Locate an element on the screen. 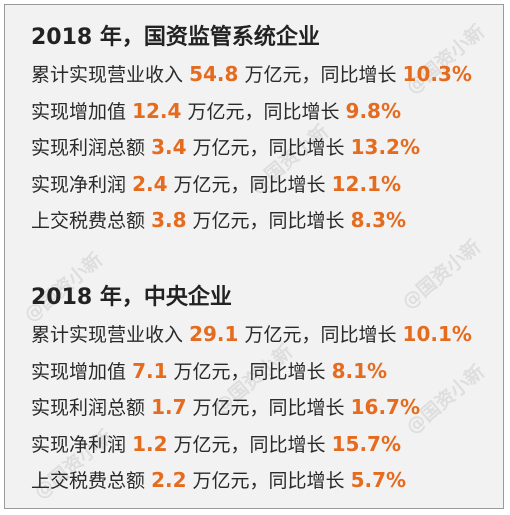 This screenshot has height=515, width=510. stat-value: 1.2 is located at coordinates (150, 443).